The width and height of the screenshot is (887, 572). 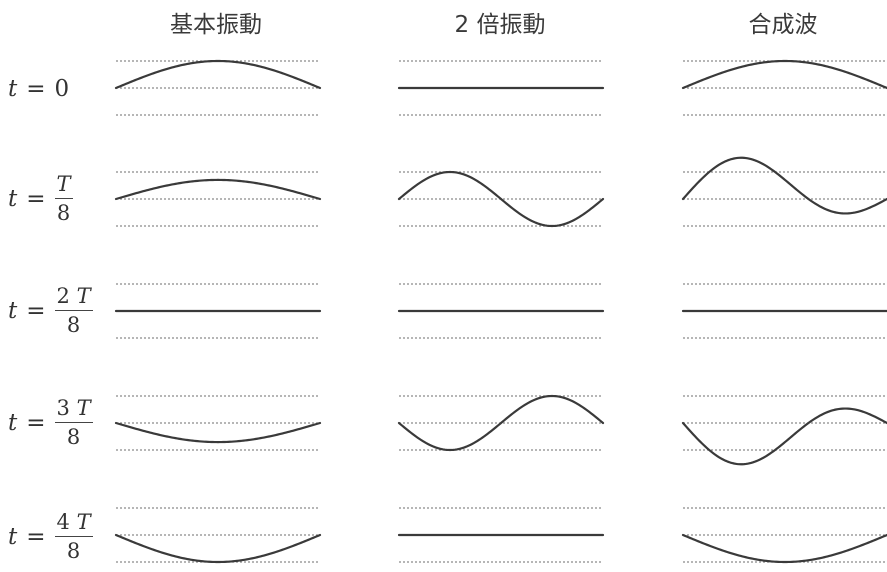 I want to click on fraction: 3 T 8, so click(x=73, y=422).